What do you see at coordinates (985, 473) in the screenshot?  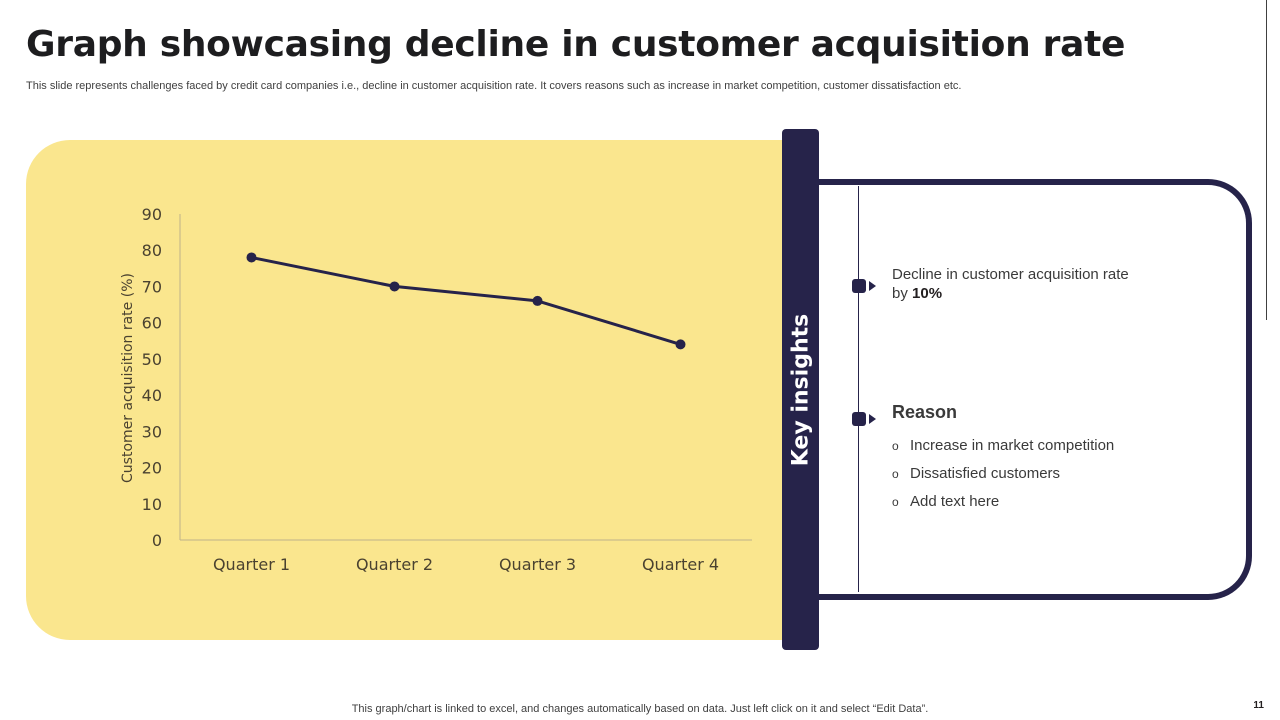 I see `reason-item-text: Dissatisfied customers` at bounding box center [985, 473].